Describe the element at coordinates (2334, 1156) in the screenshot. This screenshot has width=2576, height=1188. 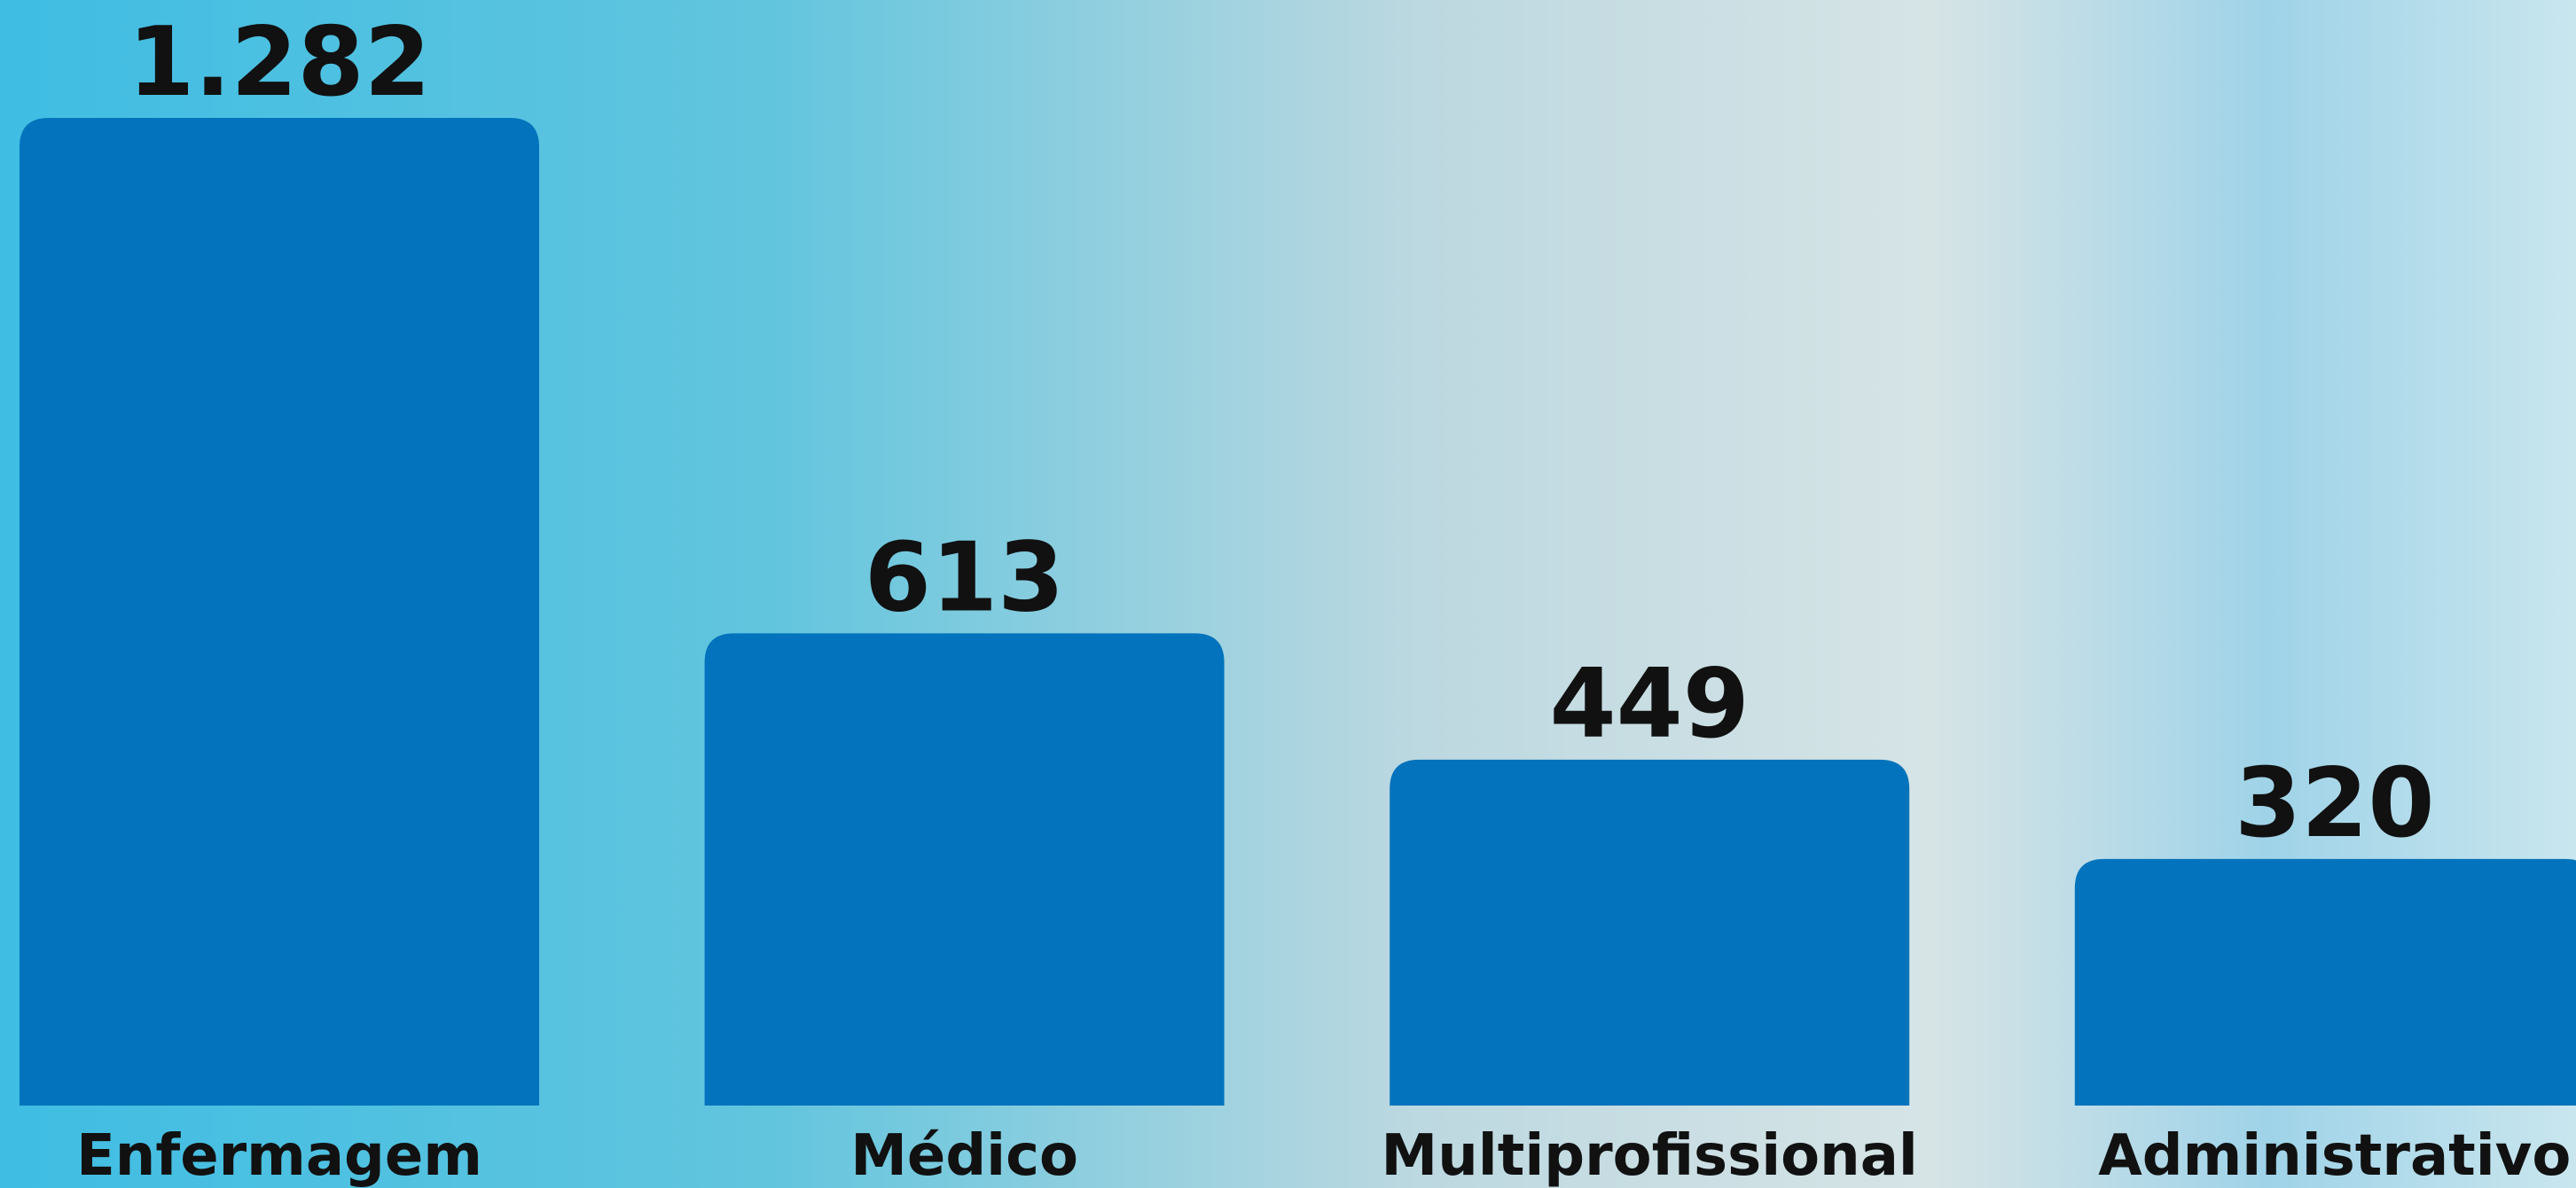
I see `category-label: Administrativo` at that location.